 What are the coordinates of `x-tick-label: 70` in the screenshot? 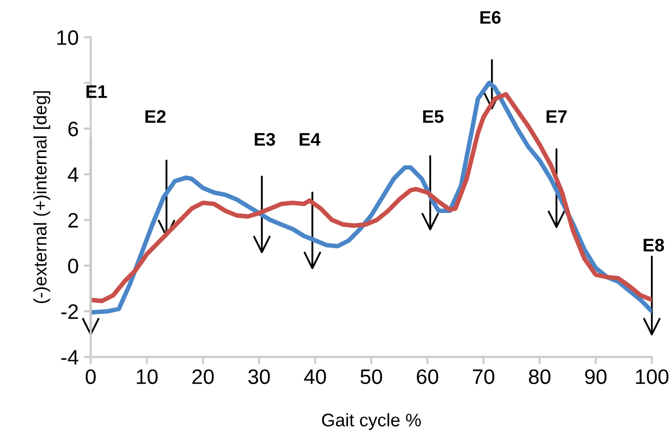 It's located at (483, 376).